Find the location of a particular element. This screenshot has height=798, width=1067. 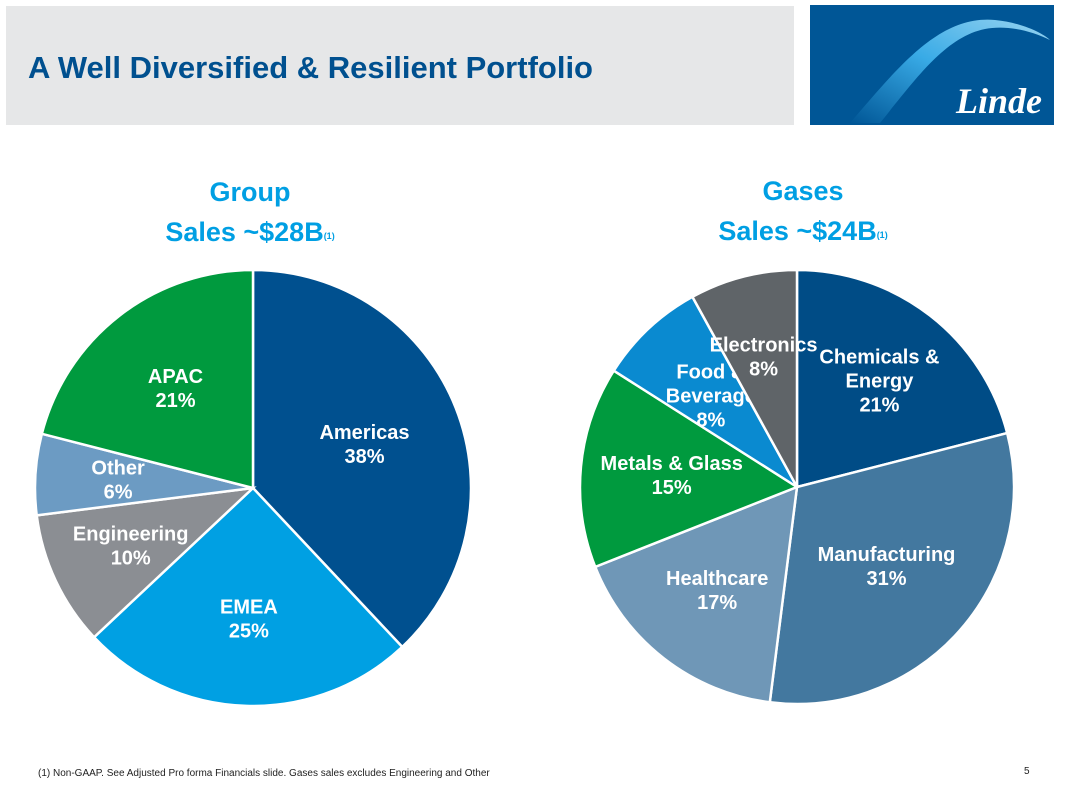

gases-subtitle-text: Sales ~$24B is located at coordinates (797, 231).